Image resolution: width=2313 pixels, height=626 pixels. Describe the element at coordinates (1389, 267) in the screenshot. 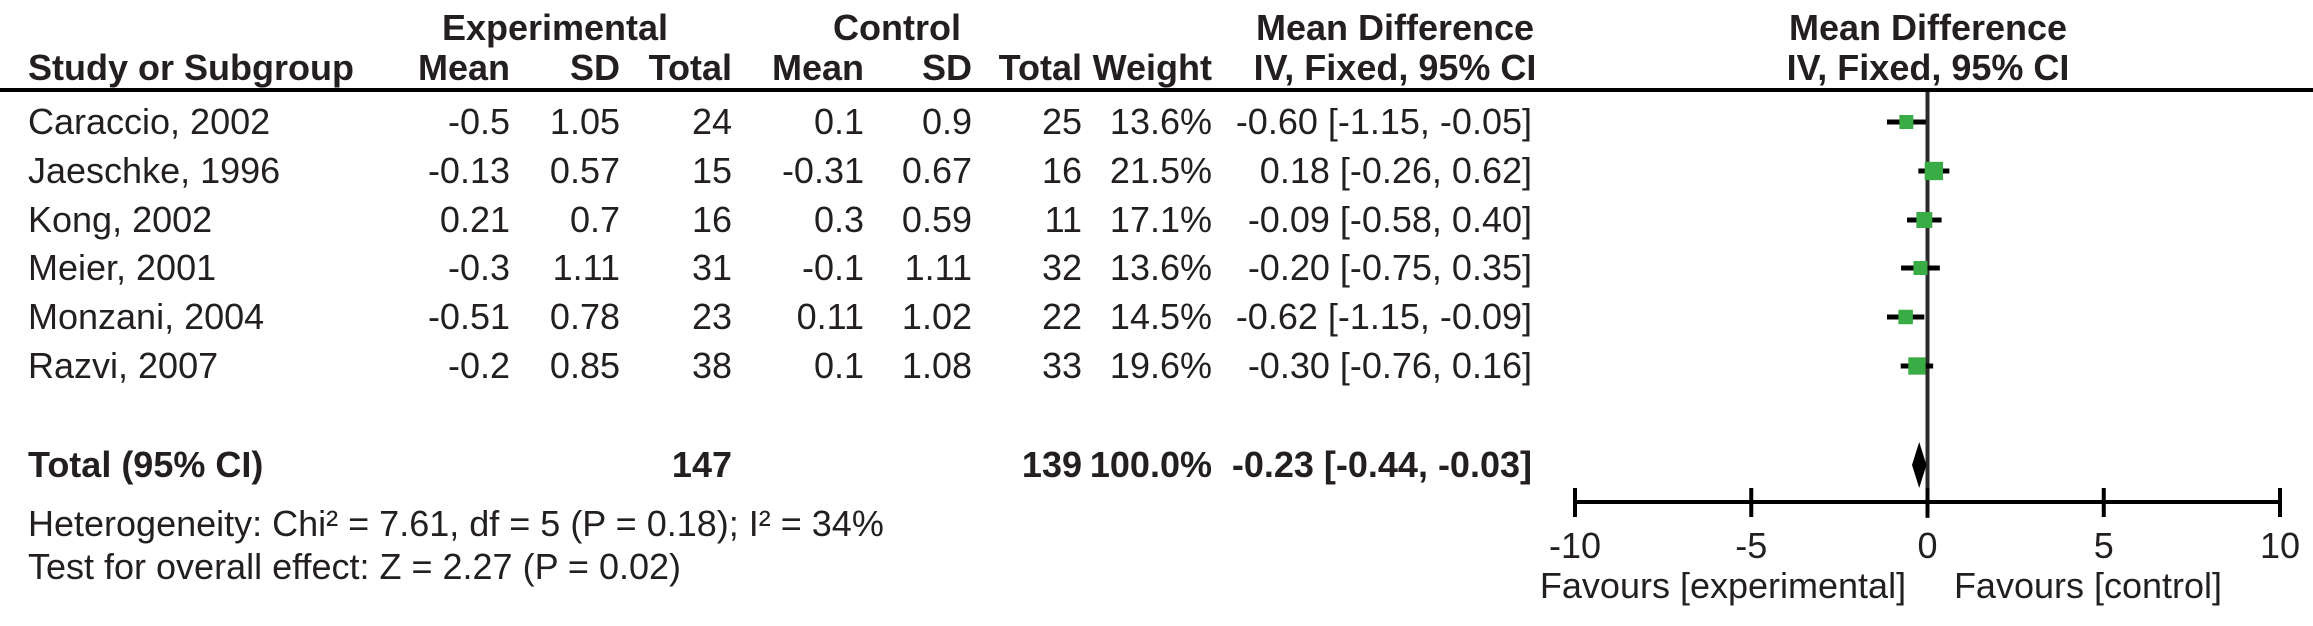

I see `row-3-md-ci: -0.20 [-0.75, 0.35]` at that location.